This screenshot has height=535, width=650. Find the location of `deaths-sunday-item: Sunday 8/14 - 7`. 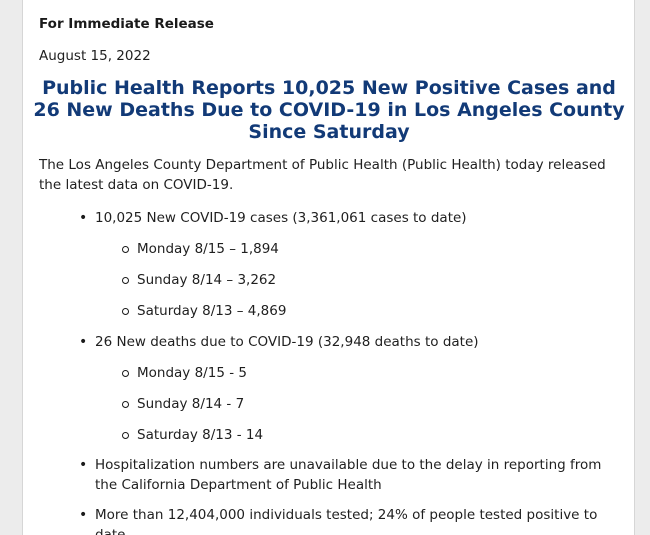

deaths-sunday-item: Sunday 8/14 - 7 is located at coordinates (359, 404).